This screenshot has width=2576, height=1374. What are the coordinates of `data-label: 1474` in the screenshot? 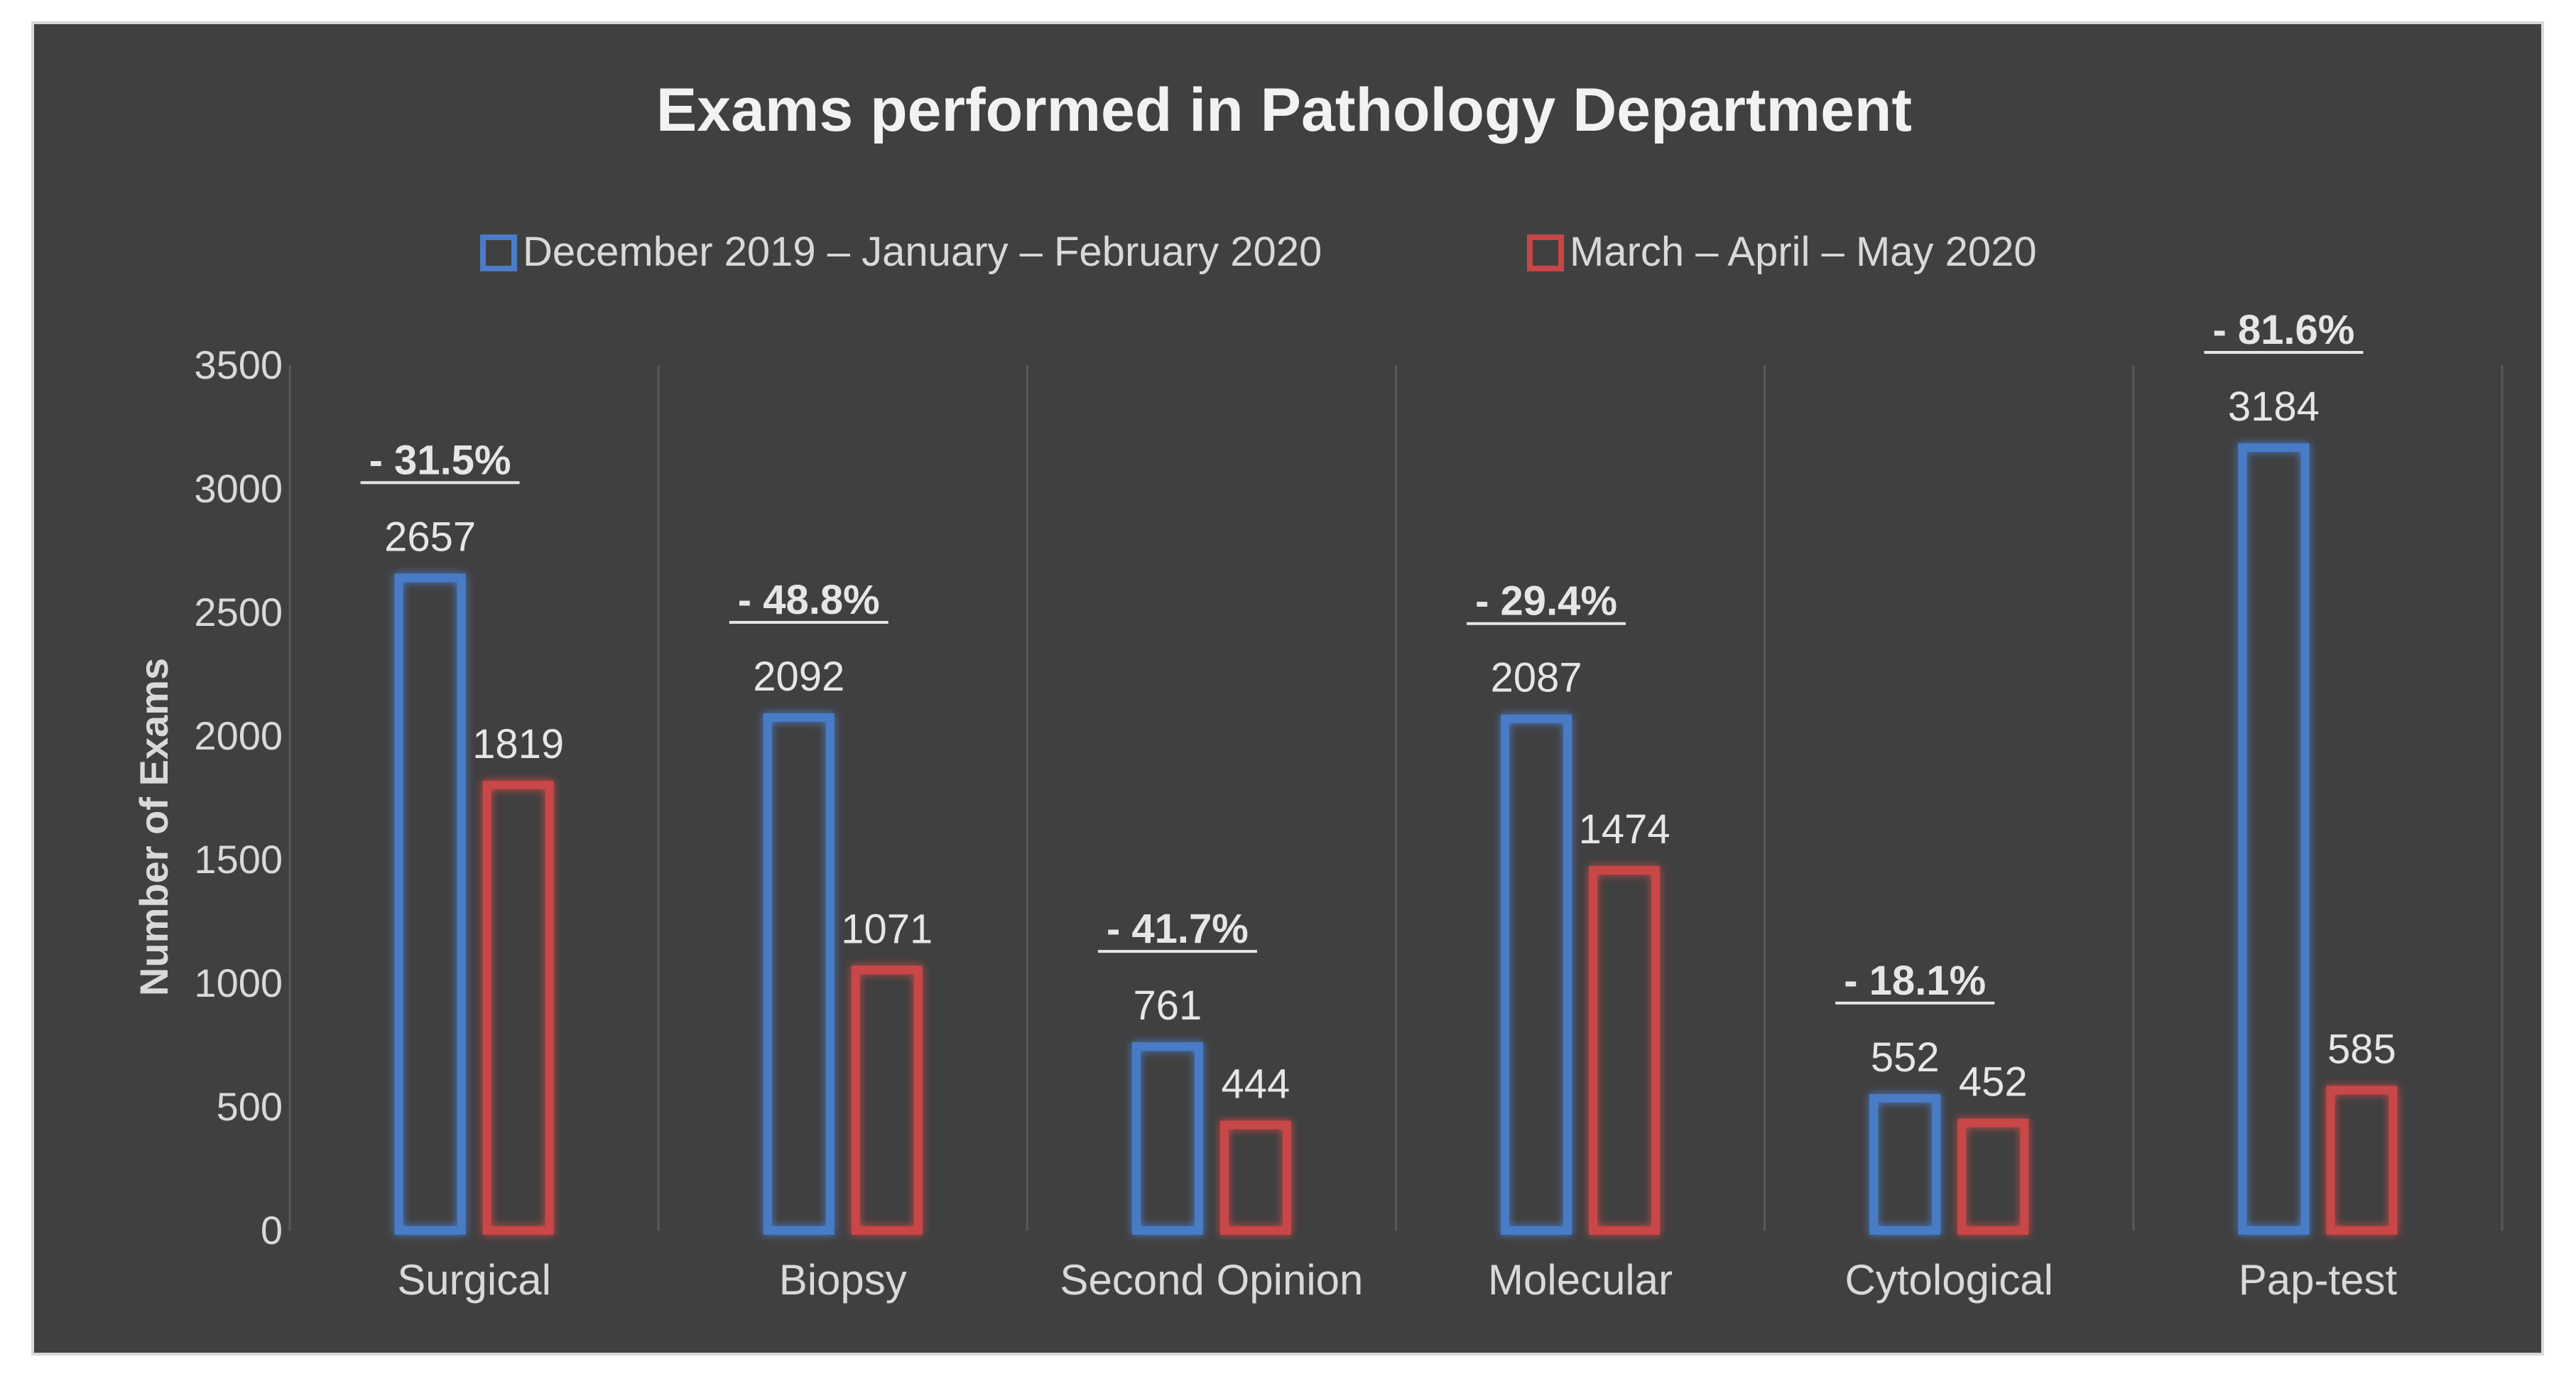 It's located at (1625, 829).